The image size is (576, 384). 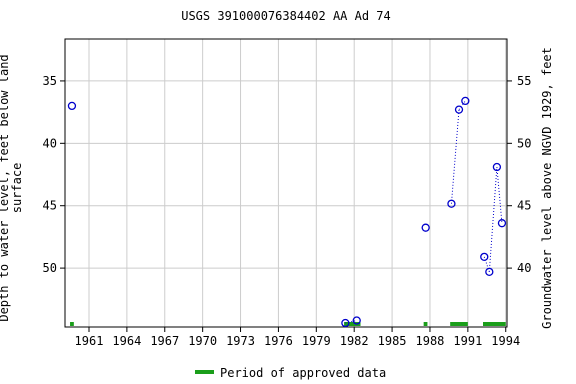 What do you see at coordinates (5, 187) in the screenshot?
I see `y-axis-label-text: Depth to water level, feet below land` at bounding box center [5, 187].